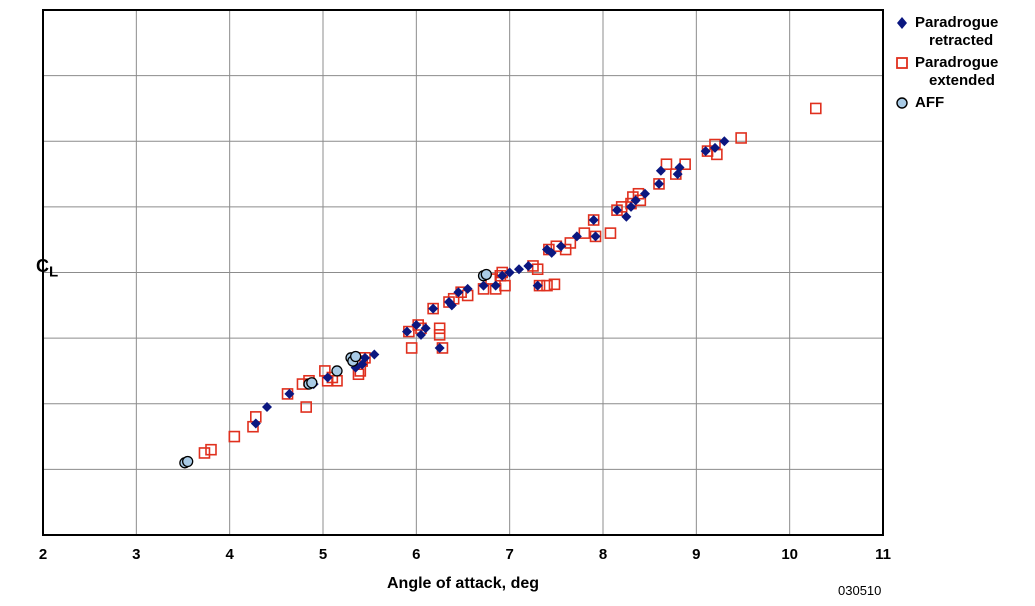  Describe the element at coordinates (902, 103) in the screenshot. I see `circle-marker-icon` at that location.